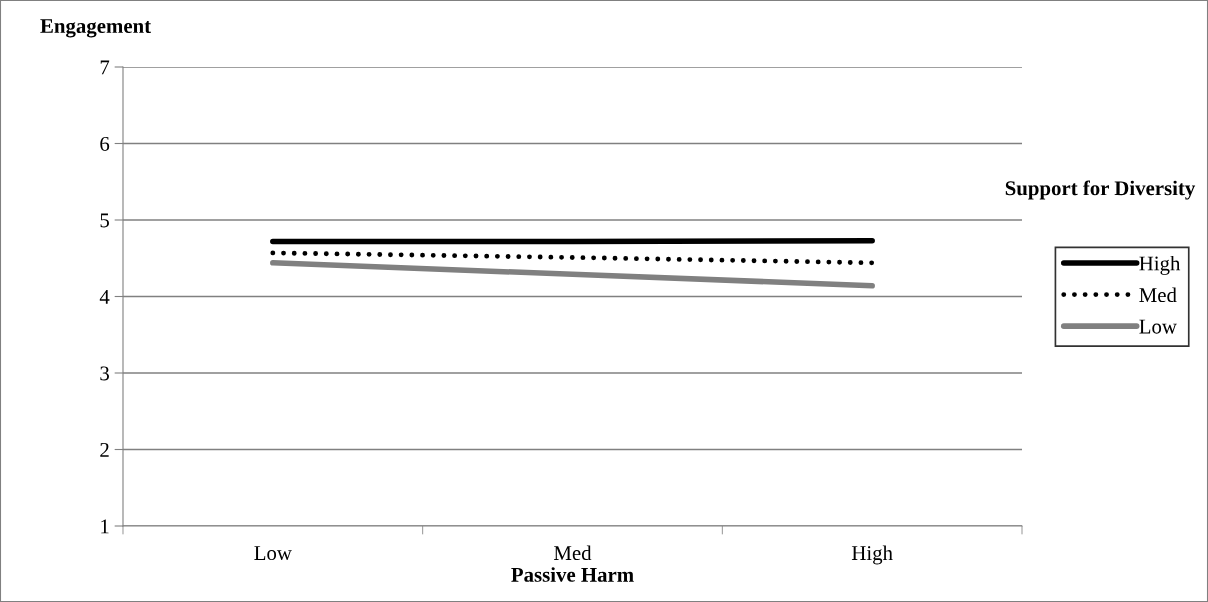 Image resolution: width=1208 pixels, height=602 pixels. Describe the element at coordinates (104, 373) in the screenshot. I see `y-tick-label: 3` at that location.